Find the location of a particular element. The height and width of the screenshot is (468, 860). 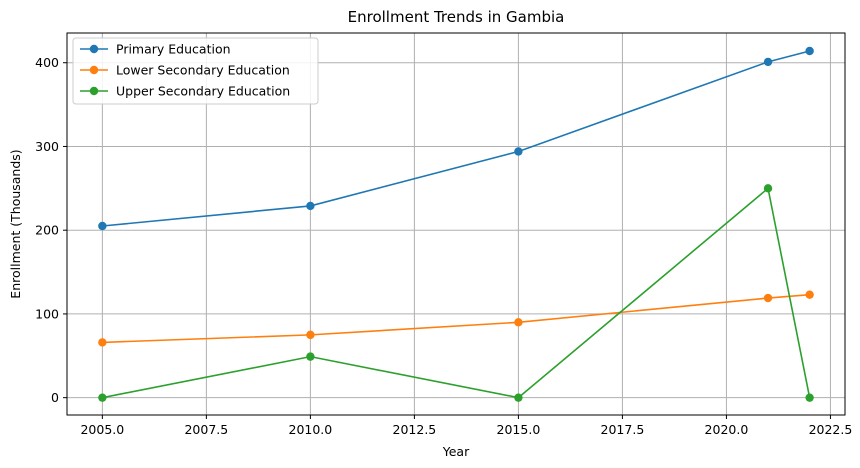

x-tick-label: 2015.0 is located at coordinates (519, 429).